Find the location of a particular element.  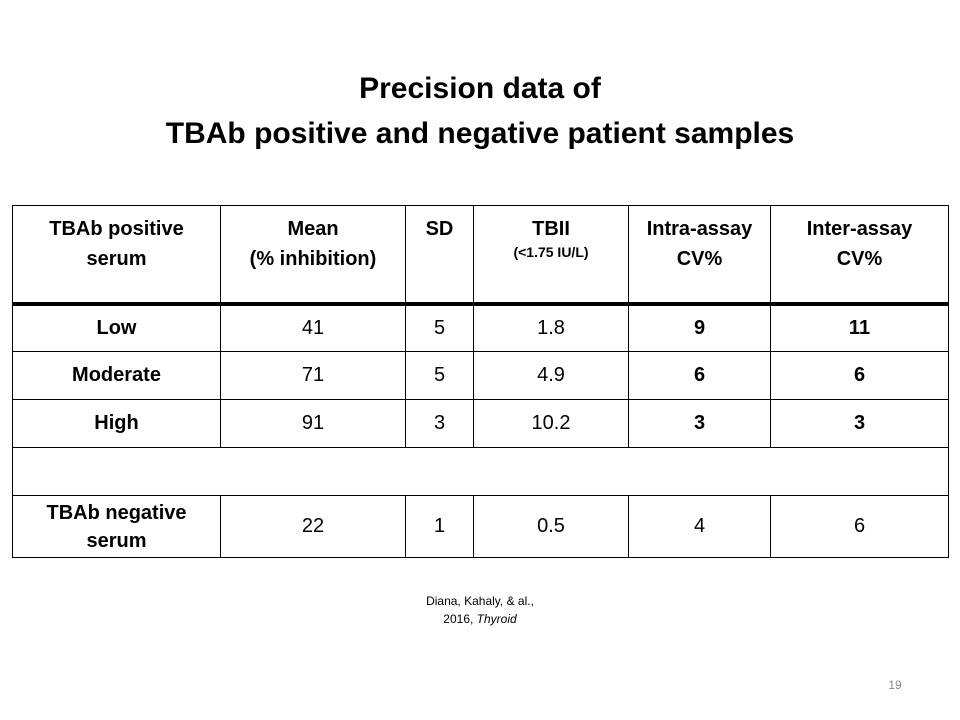

table-row: High 91 3 10.2 3 3 is located at coordinates (480, 423).